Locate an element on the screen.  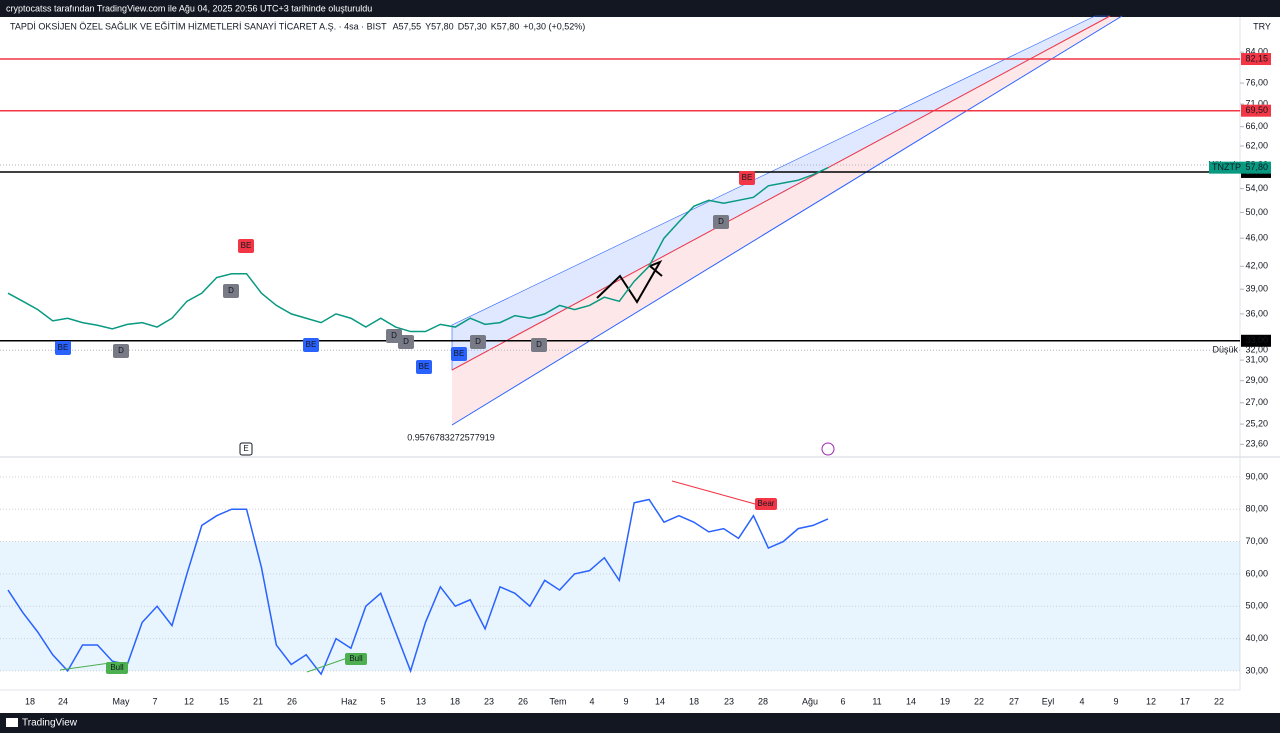
divergence-badge is located at coordinates (117, 668).